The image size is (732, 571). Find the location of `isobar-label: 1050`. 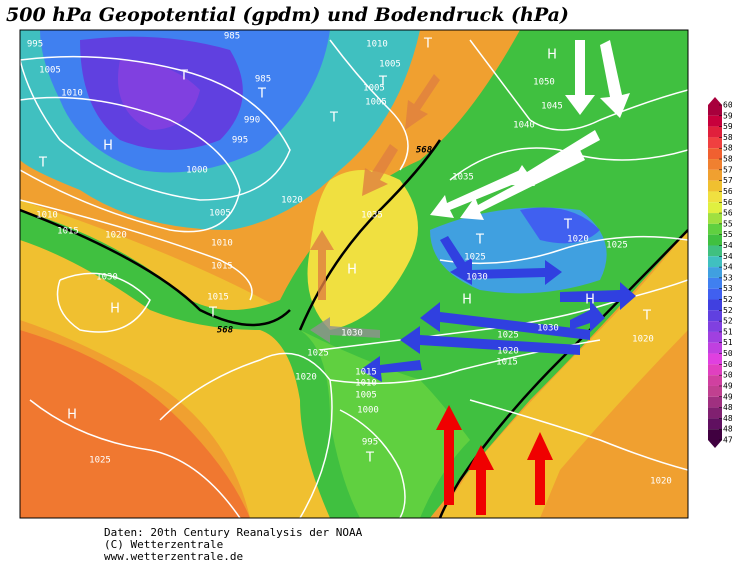

isobar-label: 1050 is located at coordinates (544, 83).